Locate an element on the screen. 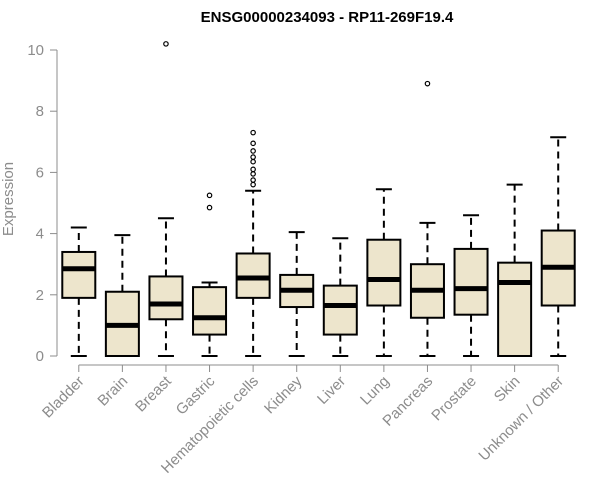  y-axis-label: Expression is located at coordinates (8, 199).